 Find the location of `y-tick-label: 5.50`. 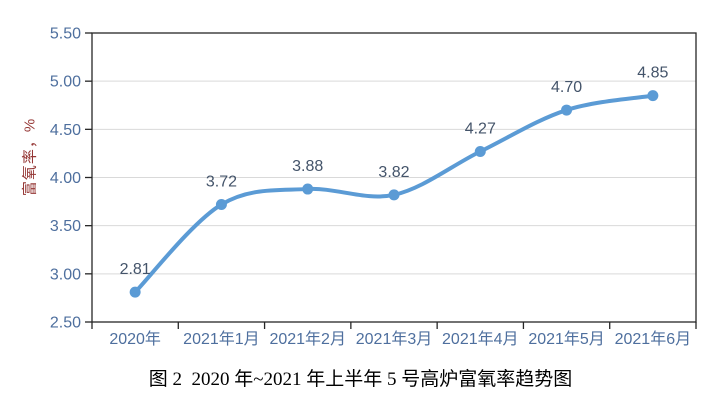

y-tick-label: 5.50 is located at coordinates (65, 34).